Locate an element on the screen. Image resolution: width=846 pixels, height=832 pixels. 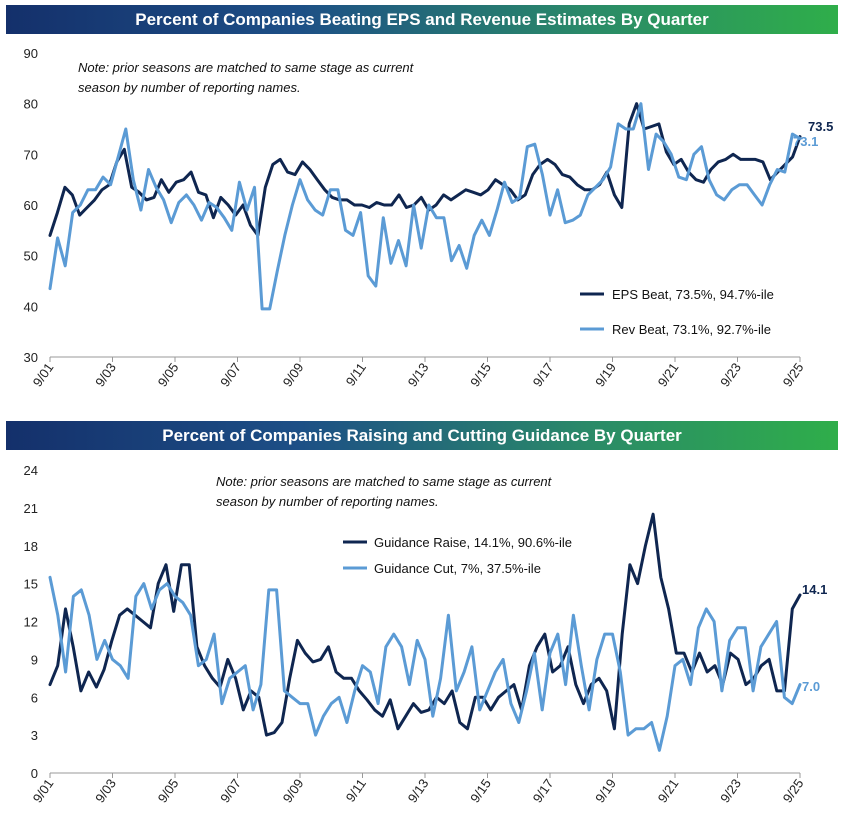
end-label-raise: 14.1 is located at coordinates (814, 589).